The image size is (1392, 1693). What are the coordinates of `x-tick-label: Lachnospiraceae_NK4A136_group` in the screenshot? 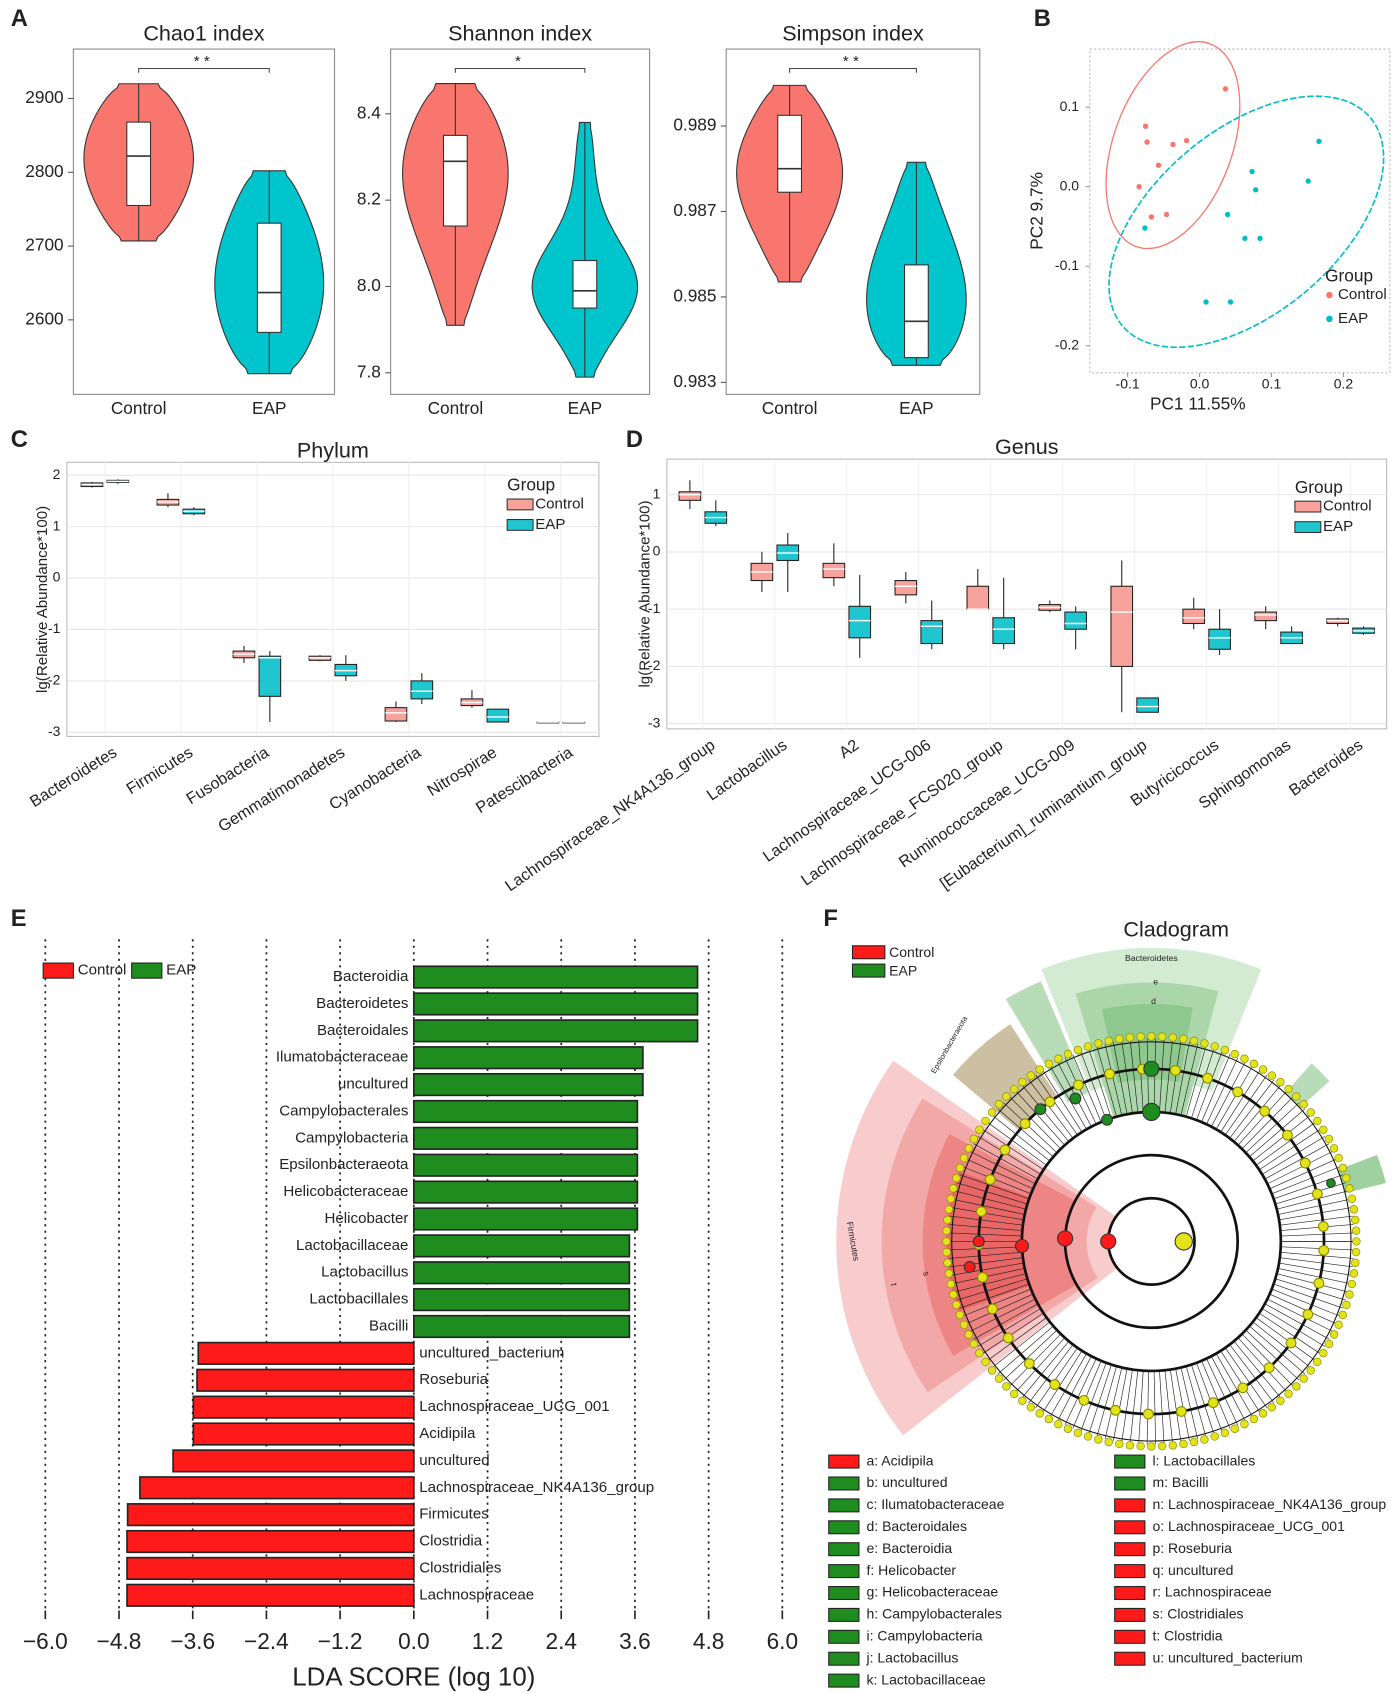 It's located at (610, 815).